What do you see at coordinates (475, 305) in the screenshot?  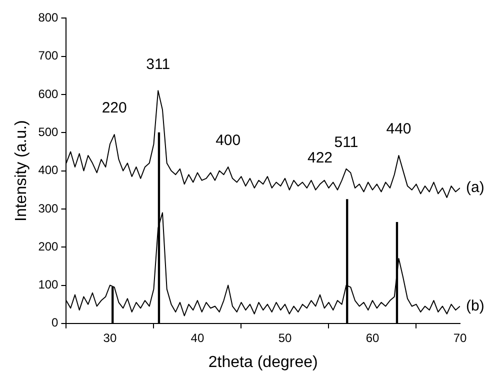 I see `series-label: (b)` at bounding box center [475, 305].